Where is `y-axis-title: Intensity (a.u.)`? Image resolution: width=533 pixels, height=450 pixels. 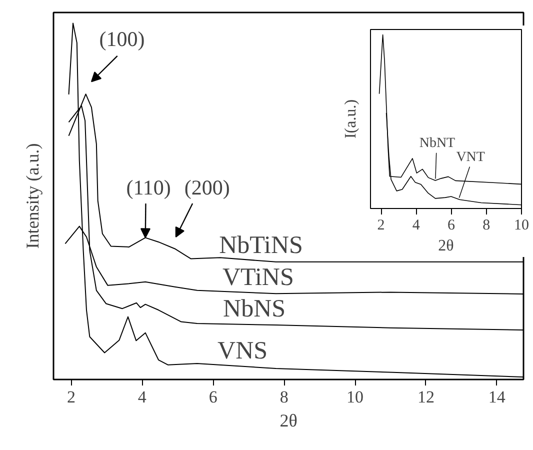 y-axis-title: Intensity (a.u.) is located at coordinates (32, 196).